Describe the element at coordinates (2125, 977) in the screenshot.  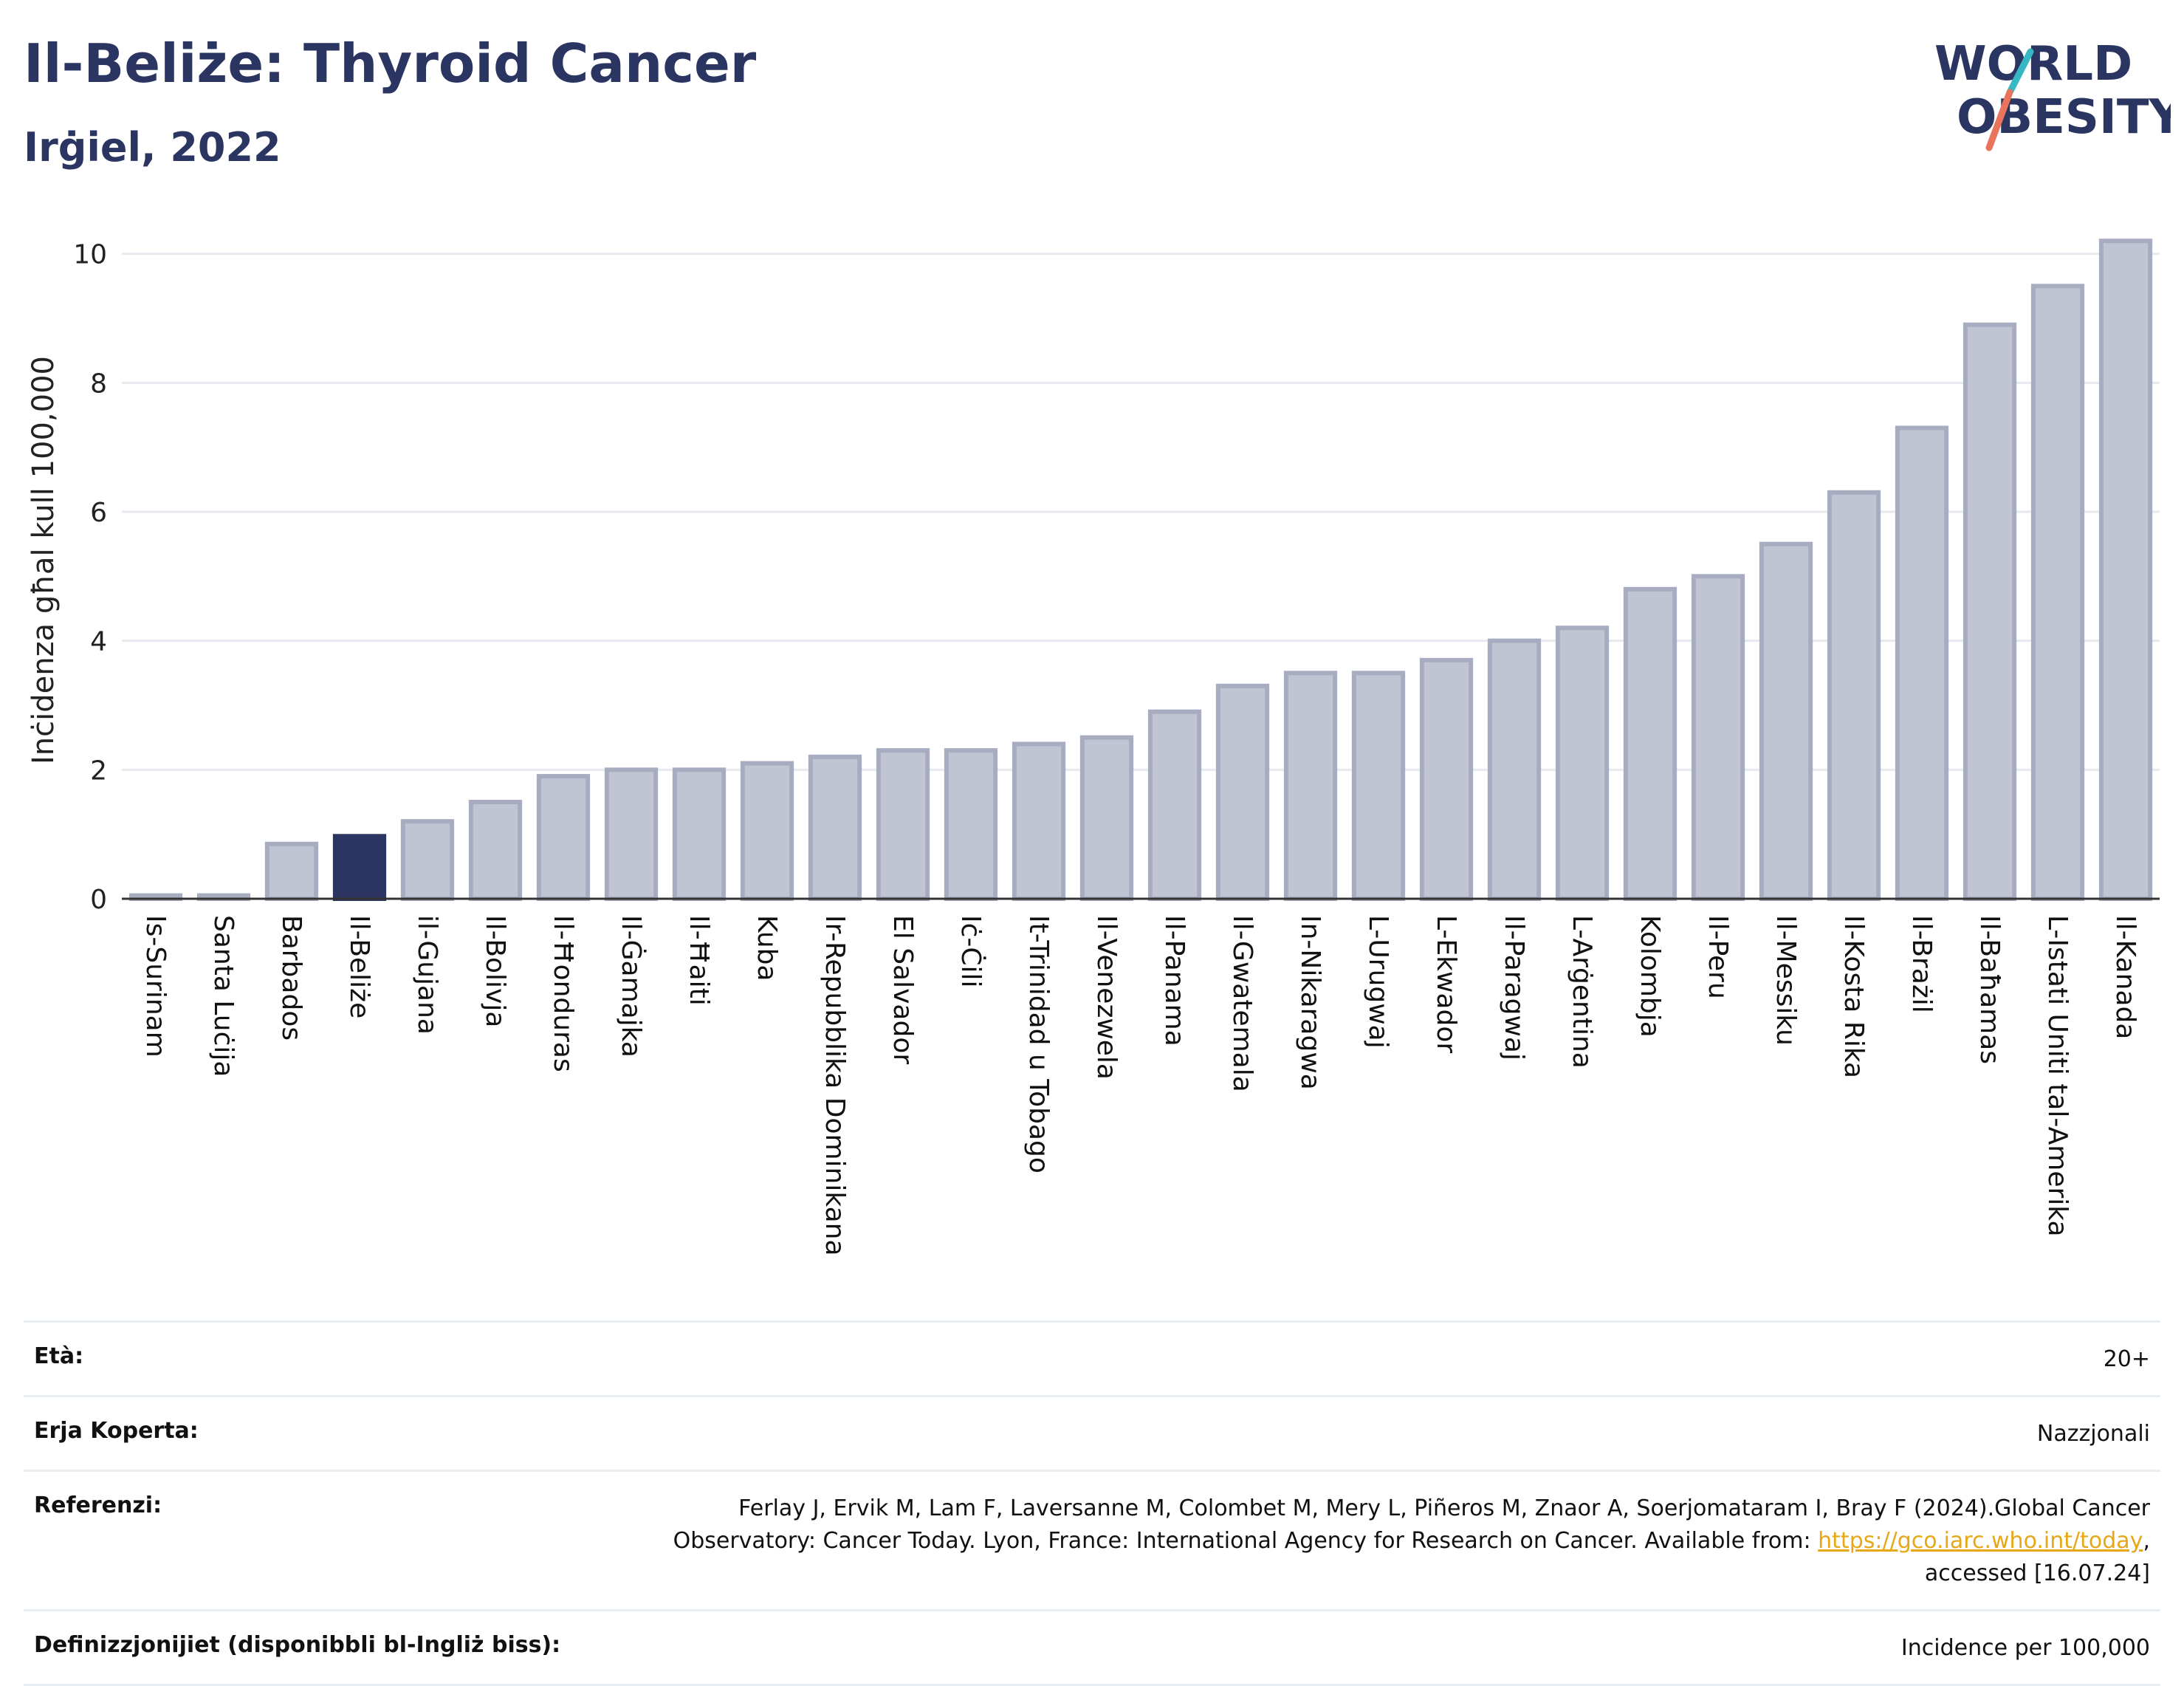
I see `x-tick-label: Il-Kanada` at that location.